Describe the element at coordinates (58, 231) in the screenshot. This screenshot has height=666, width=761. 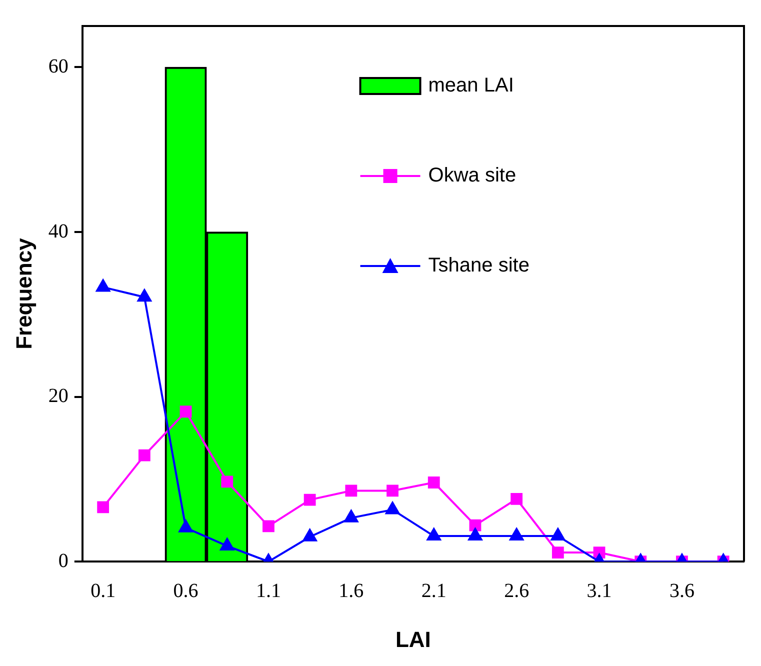
I see `y-tick-label: 40` at that location.